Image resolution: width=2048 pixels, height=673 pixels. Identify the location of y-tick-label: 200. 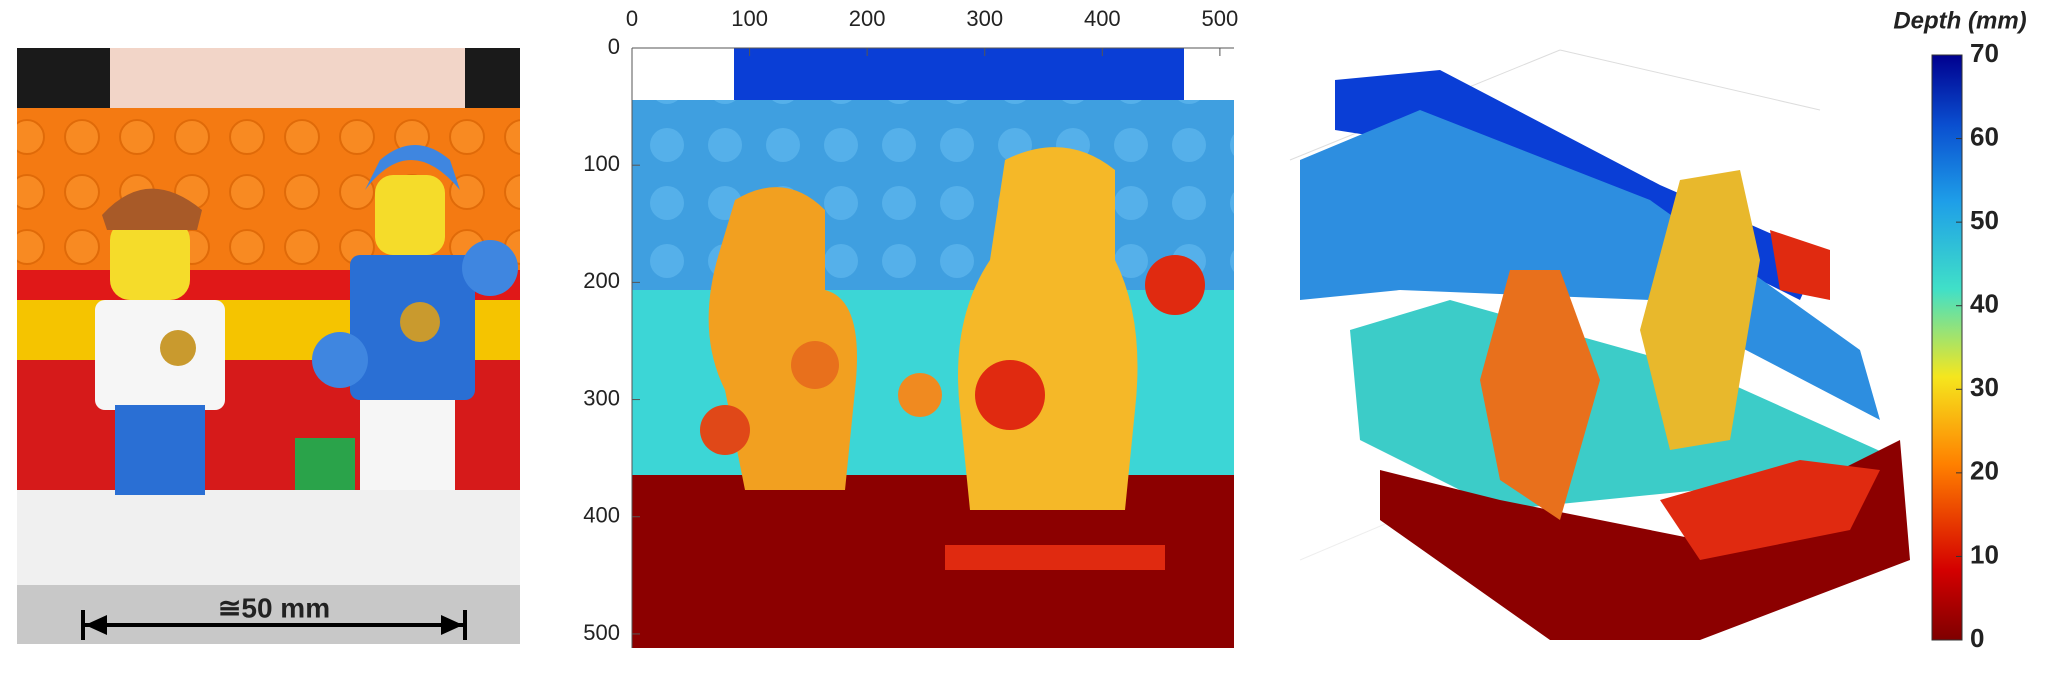
(601, 280).